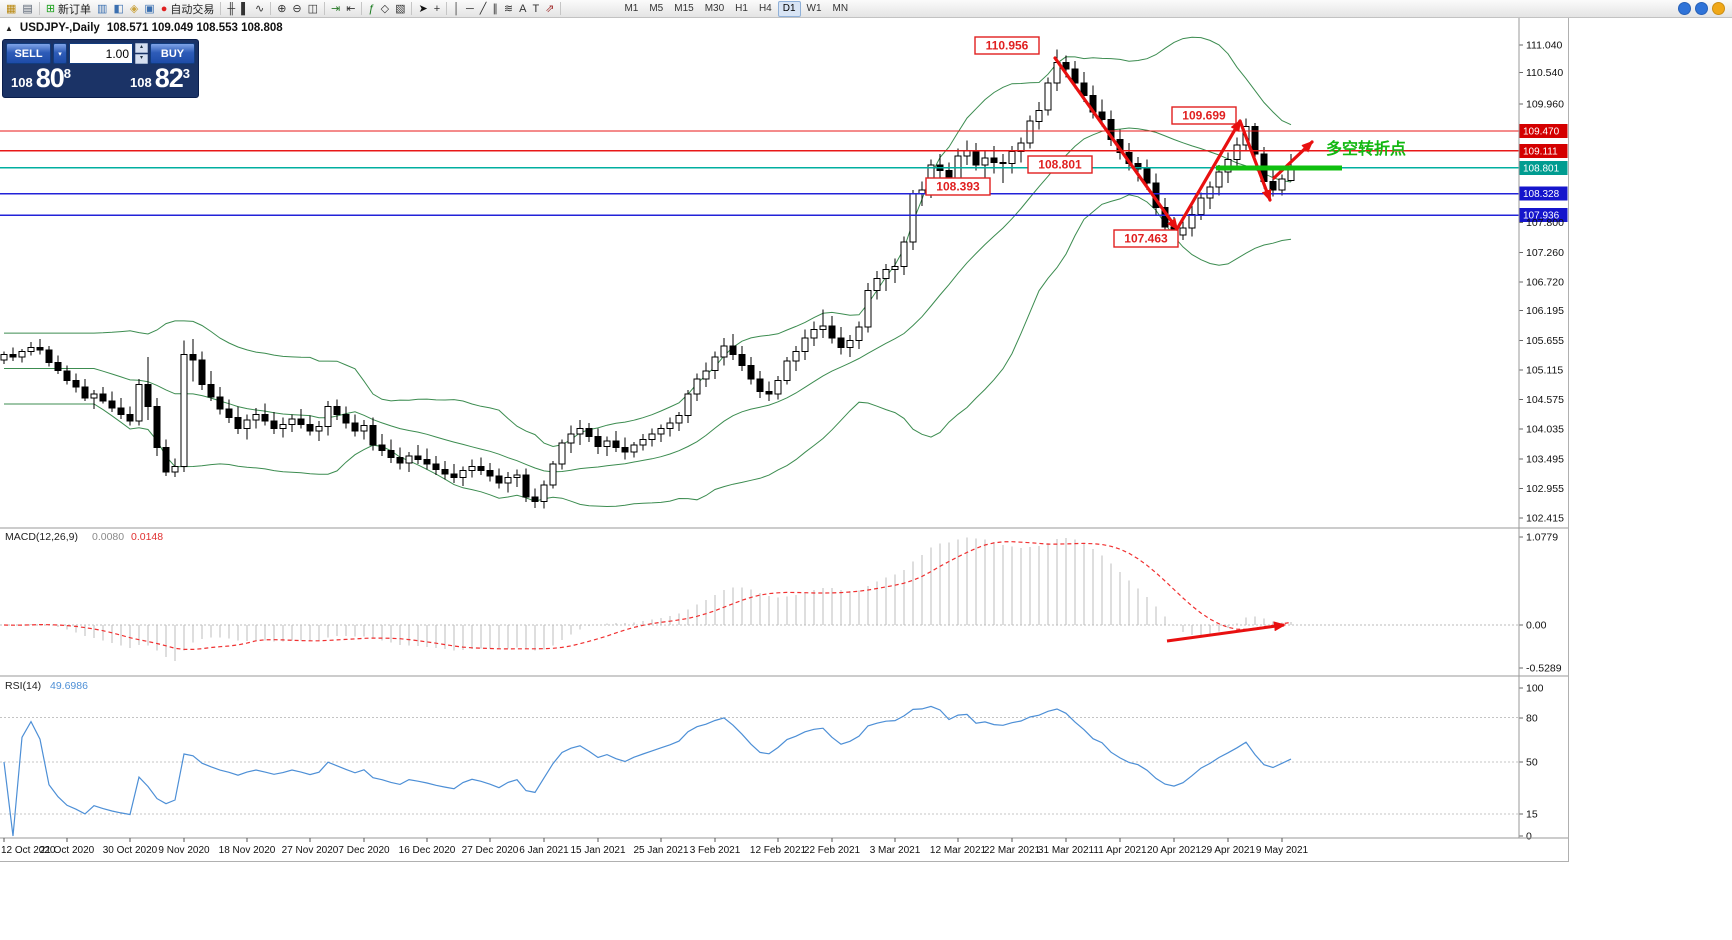 The height and width of the screenshot is (940, 1732). Describe the element at coordinates (50, 78) in the screenshot. I see `sell-price-big: 80` at that location.